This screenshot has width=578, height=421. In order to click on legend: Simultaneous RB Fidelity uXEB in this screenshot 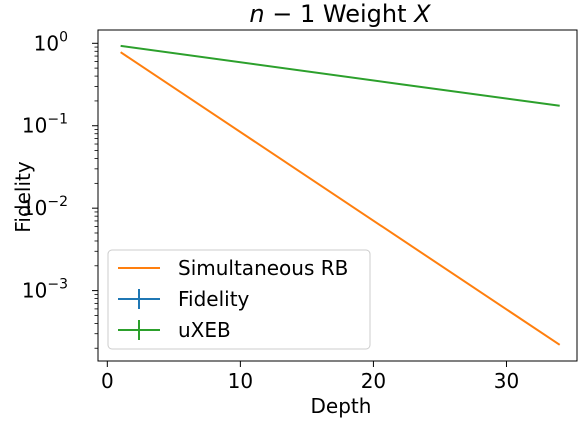, I will do `click(239, 299)`.